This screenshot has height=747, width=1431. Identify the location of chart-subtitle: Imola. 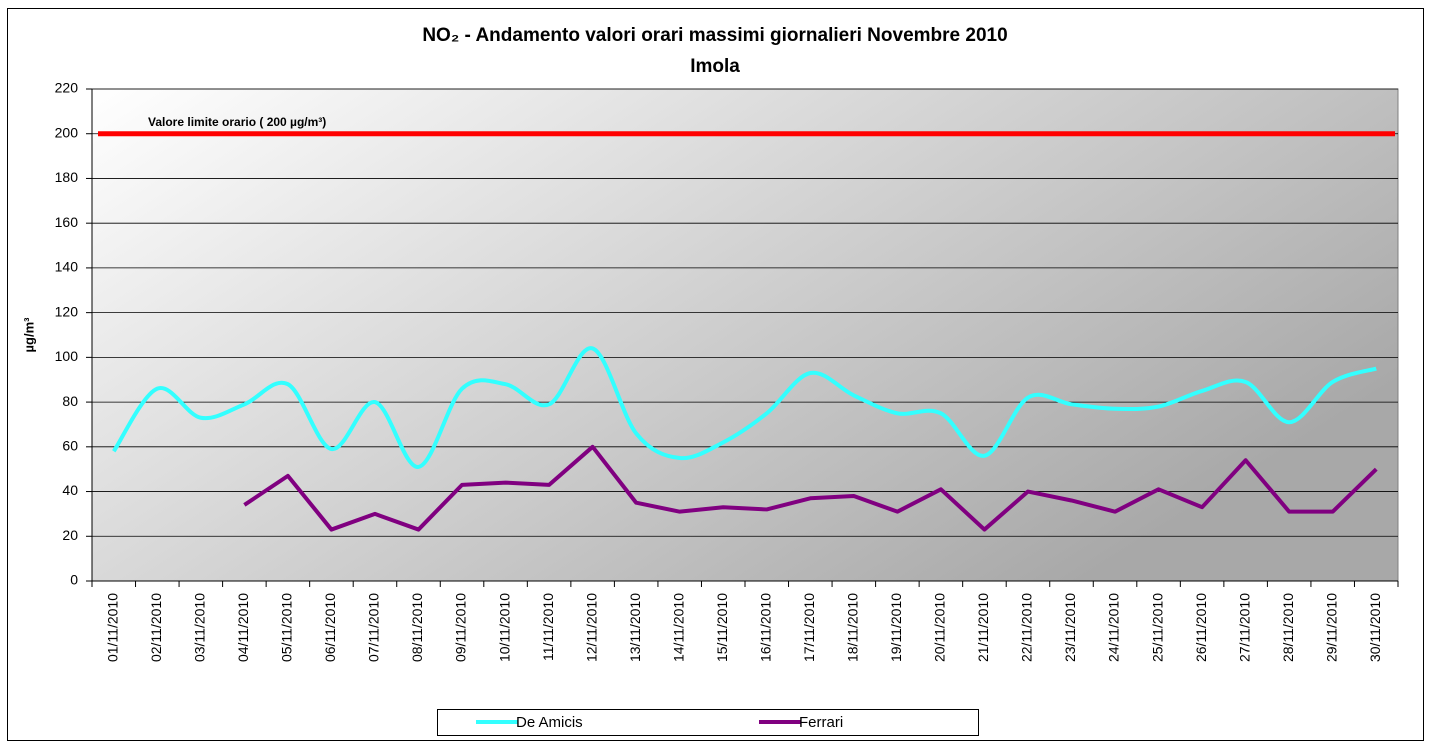
(715, 66).